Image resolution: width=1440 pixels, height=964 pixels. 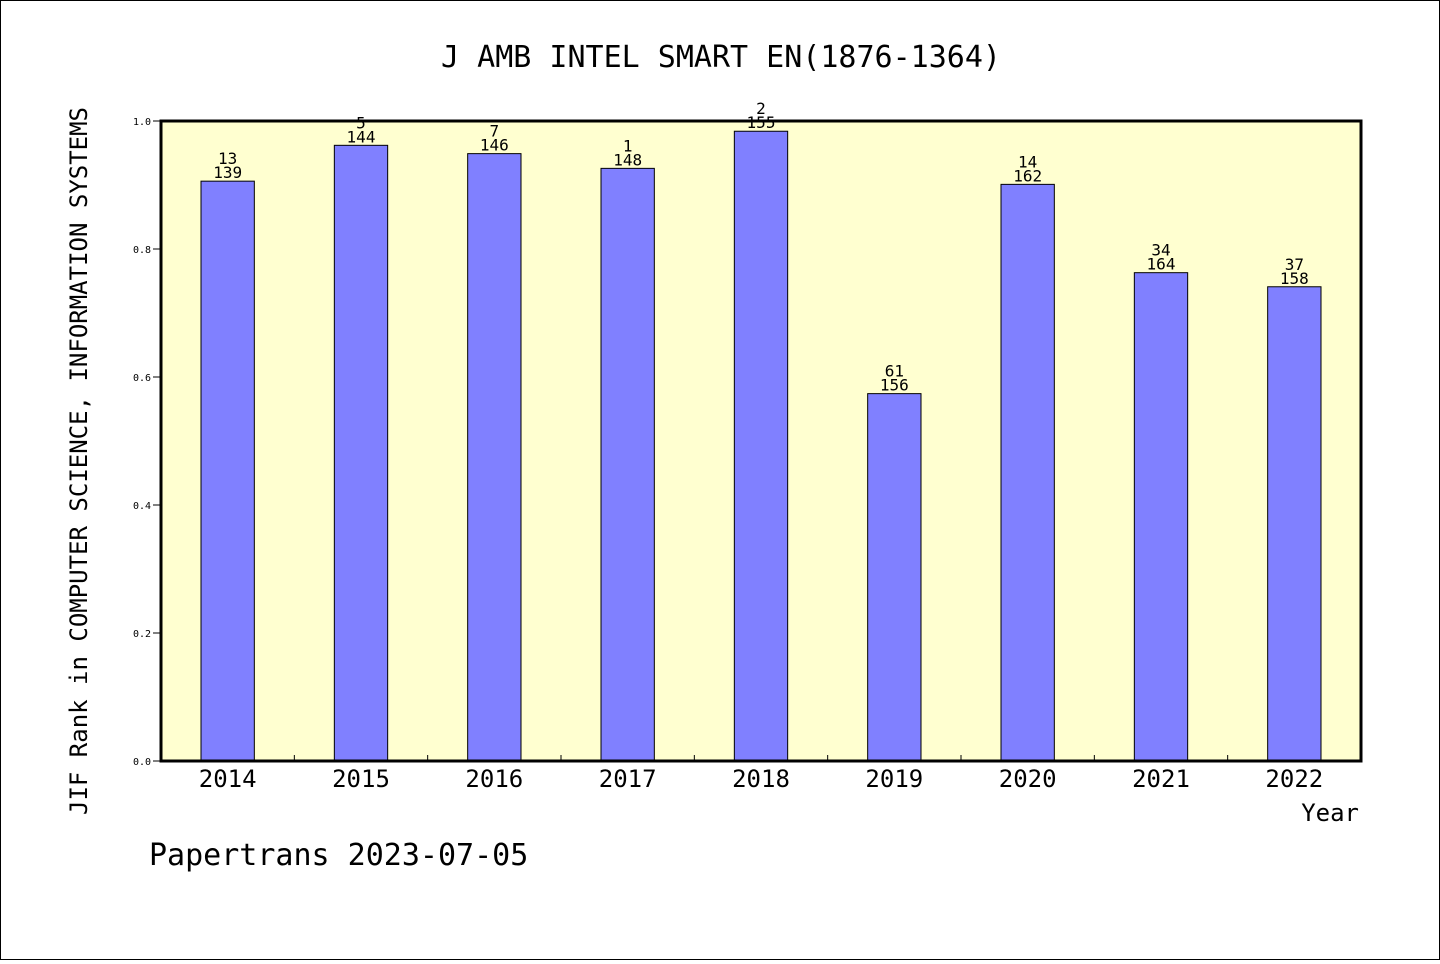 What do you see at coordinates (227, 172) in the screenshot?
I see `bar-total-label-2014: 139` at bounding box center [227, 172].